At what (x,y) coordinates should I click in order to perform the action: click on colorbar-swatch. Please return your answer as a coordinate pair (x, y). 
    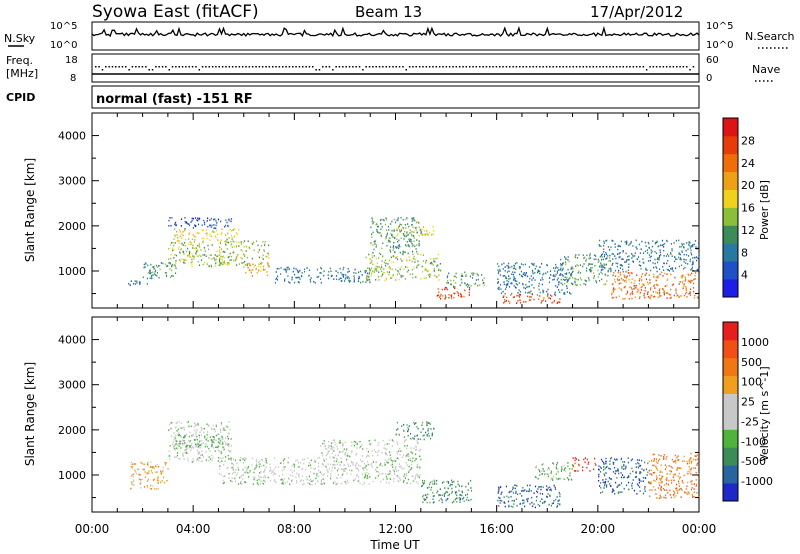
    Looking at the image, I should click on (730, 180).